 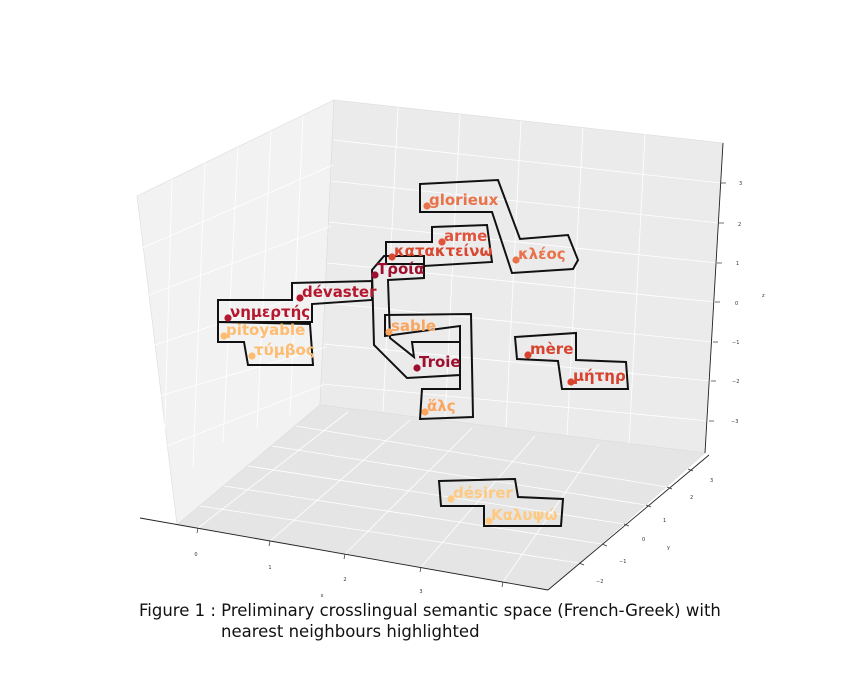 What do you see at coordinates (714, 298) in the screenshot?
I see `z-axis-line` at bounding box center [714, 298].